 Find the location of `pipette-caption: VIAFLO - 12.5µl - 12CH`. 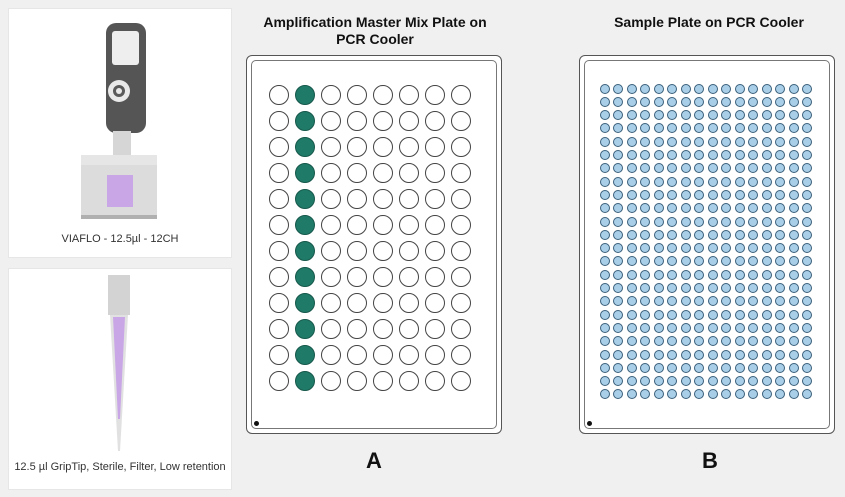

pipette-caption: VIAFLO - 12.5µl - 12CH is located at coordinates (120, 239).